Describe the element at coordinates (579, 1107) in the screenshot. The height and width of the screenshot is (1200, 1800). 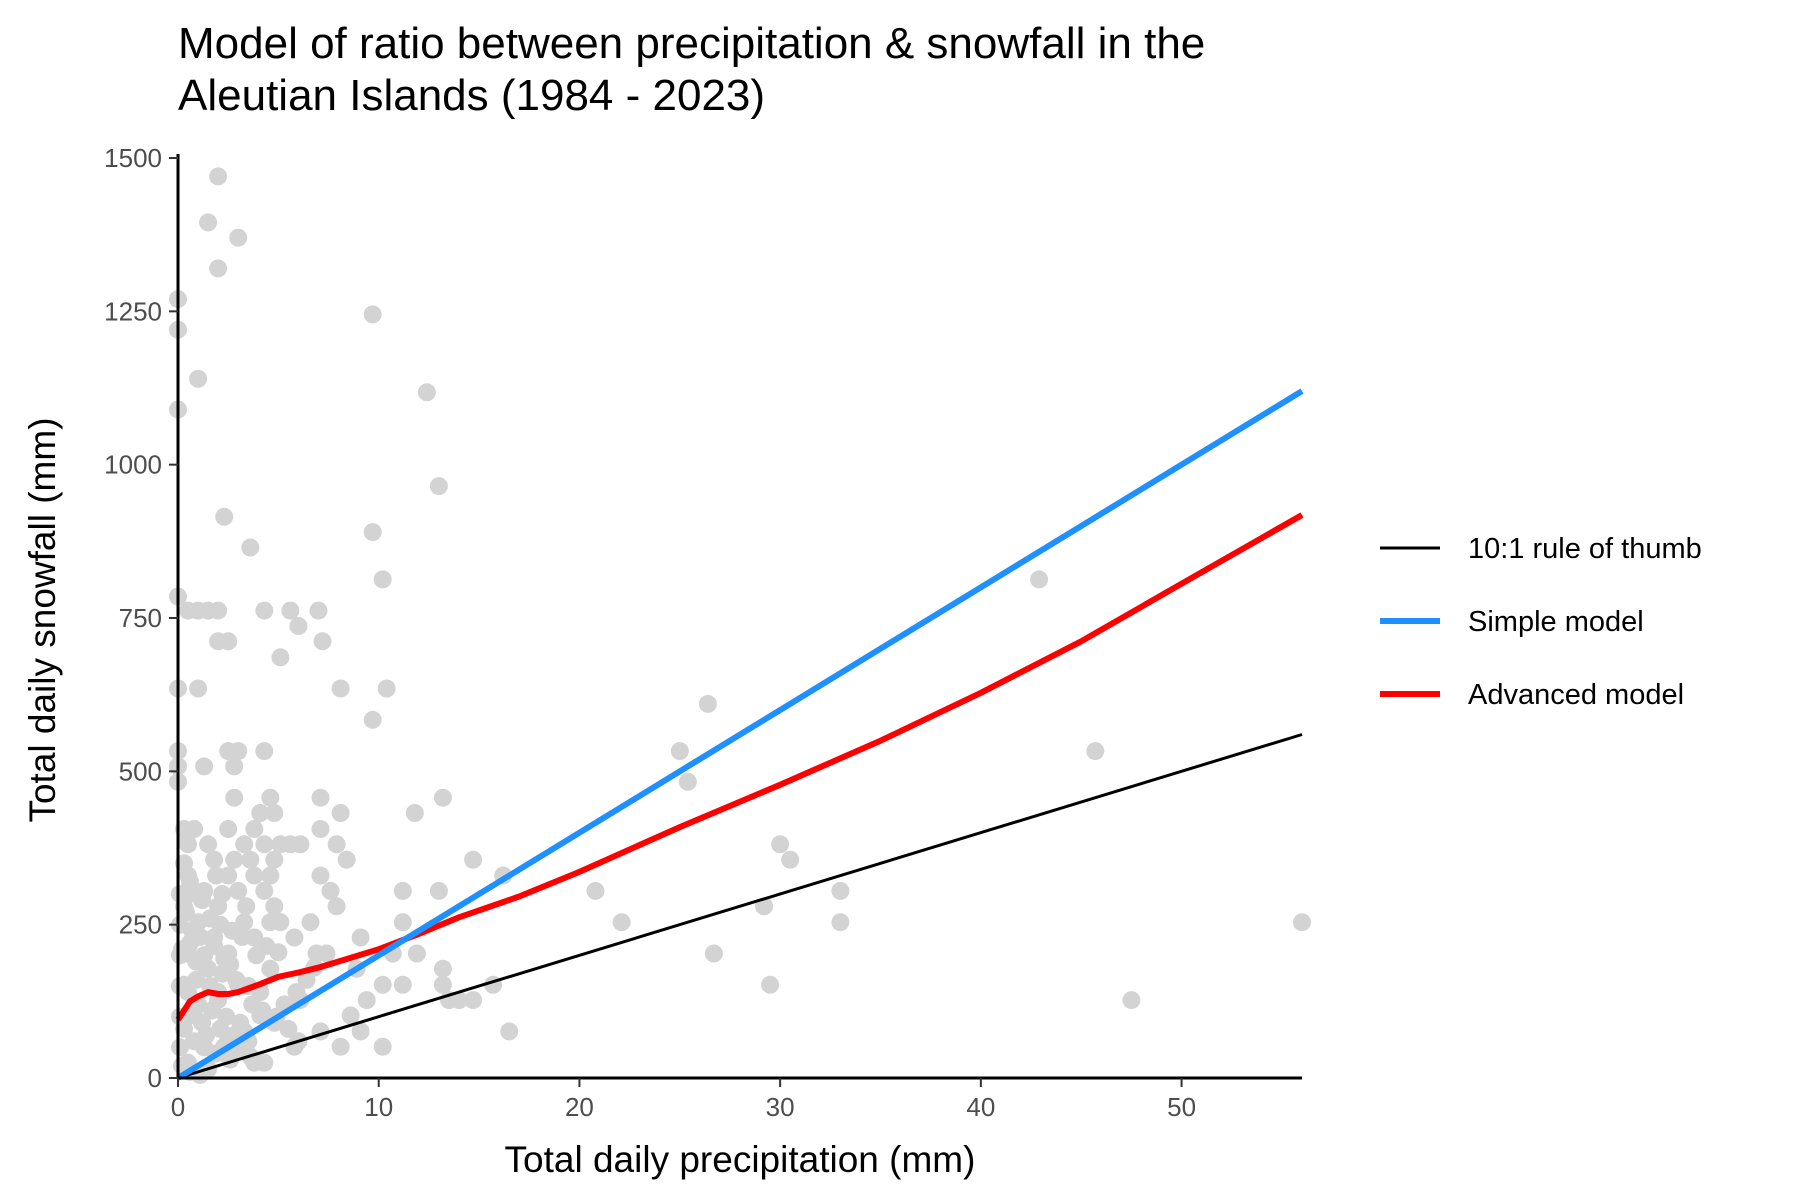
I see `x-tick-label: 20` at that location.